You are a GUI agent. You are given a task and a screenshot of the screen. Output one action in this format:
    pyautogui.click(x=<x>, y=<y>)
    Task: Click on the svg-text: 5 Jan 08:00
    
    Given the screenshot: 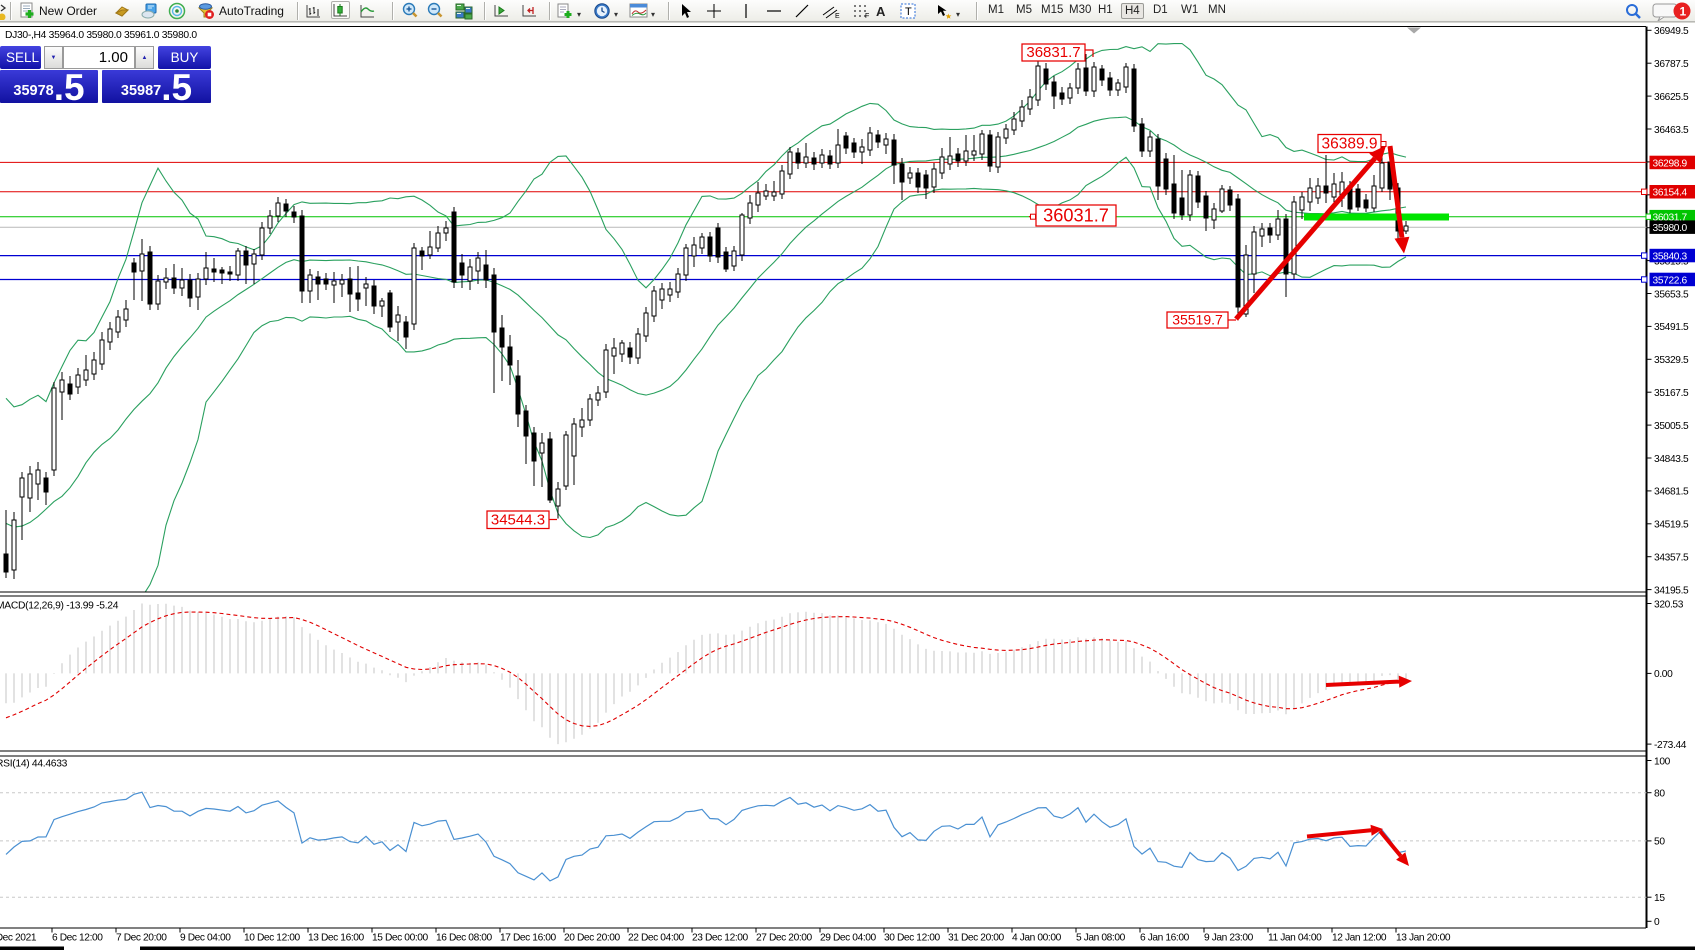 What is the action you would take?
    pyautogui.click(x=1101, y=938)
    